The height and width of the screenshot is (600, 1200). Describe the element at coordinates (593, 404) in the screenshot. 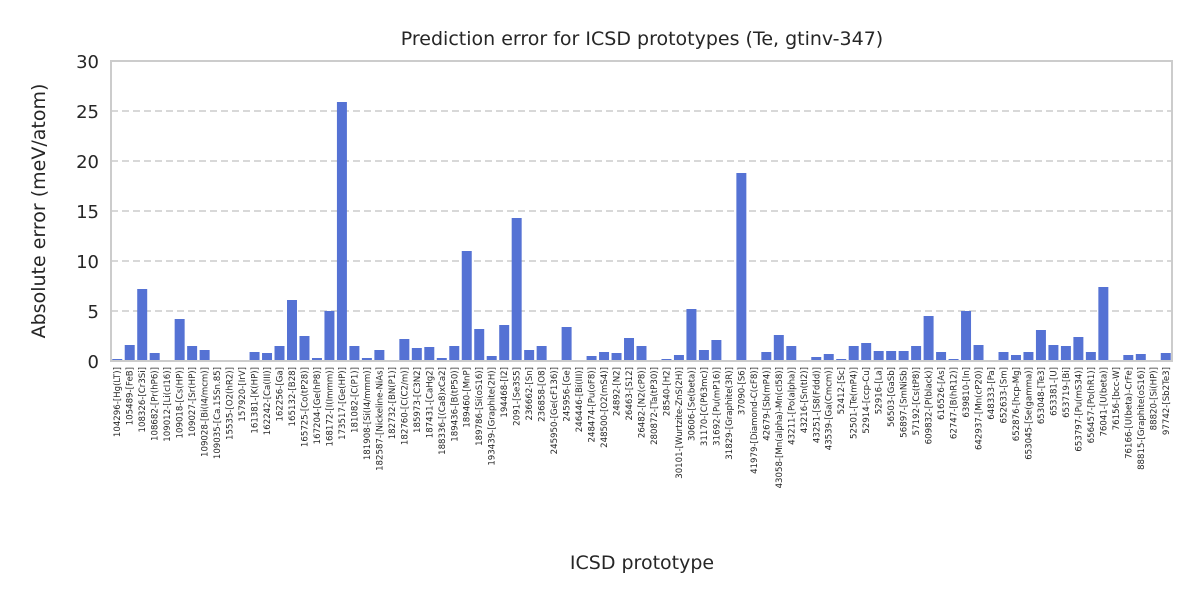

I see `x-tick-label: 248474-[Pu(oF8)]` at that location.